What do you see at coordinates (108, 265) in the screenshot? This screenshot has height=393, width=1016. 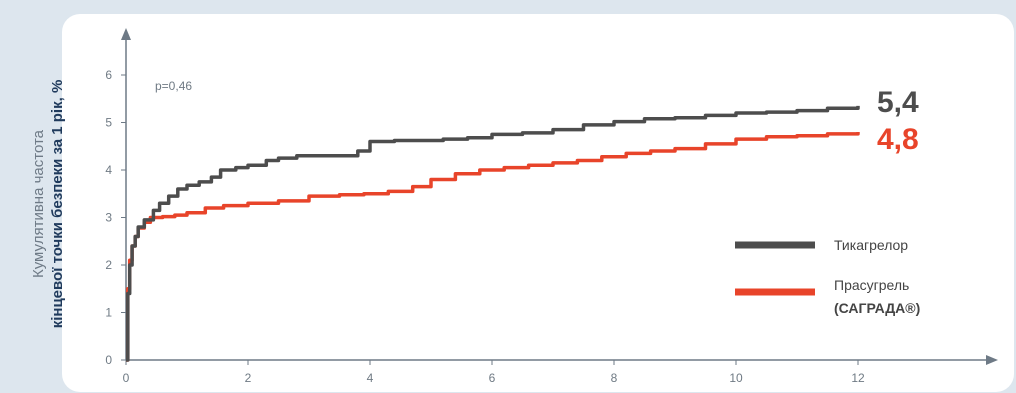 I see `y-tick-label: 2` at bounding box center [108, 265].